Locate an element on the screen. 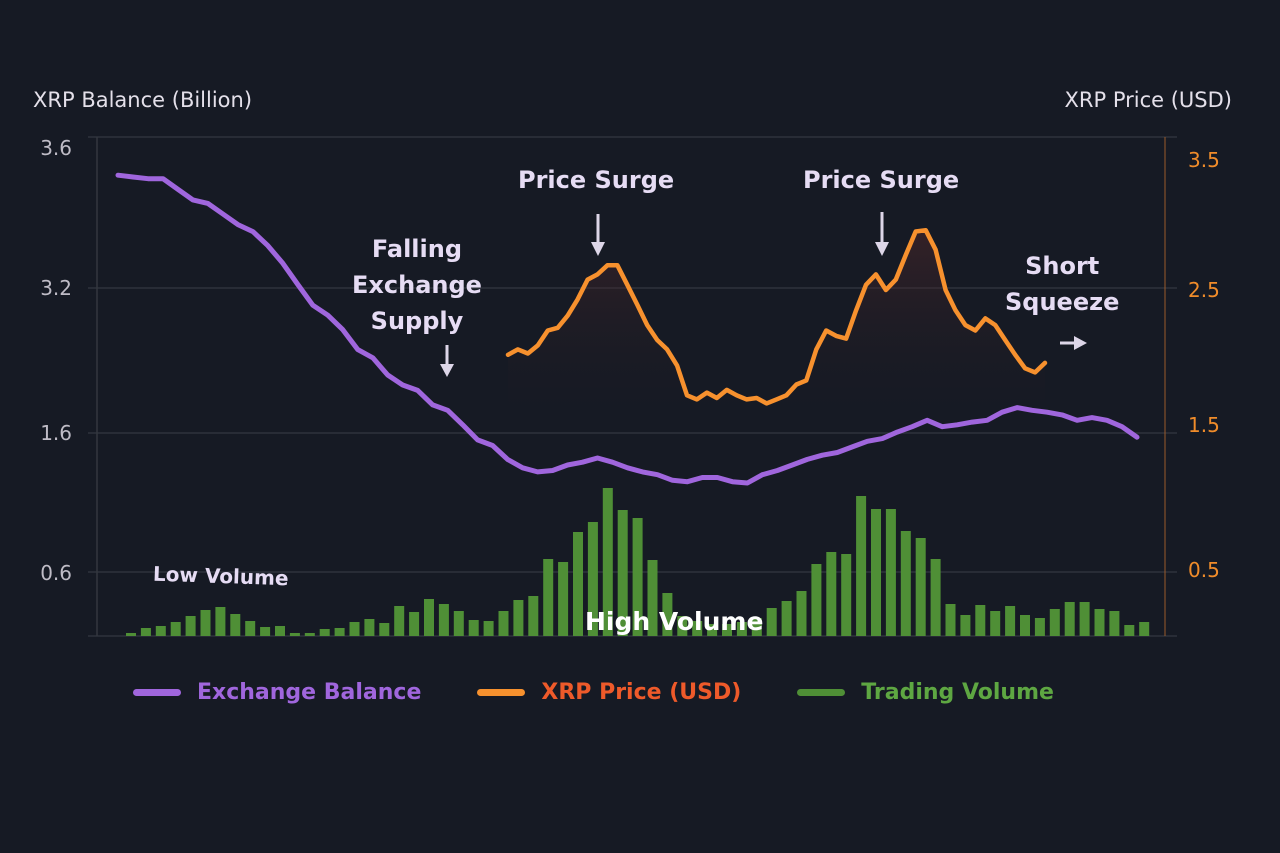 This screenshot has height=853, width=1280. annotation-high-volume: High Volume is located at coordinates (674, 621).